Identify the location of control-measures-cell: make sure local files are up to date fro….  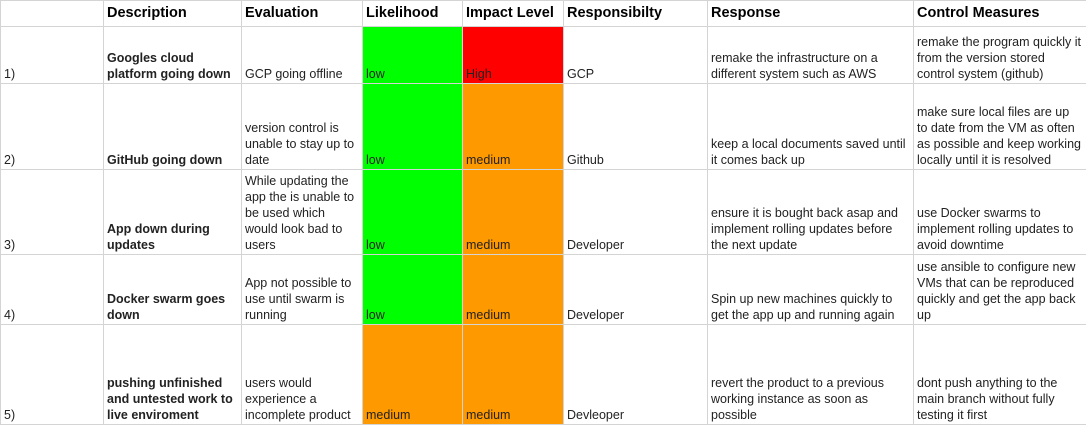
(1000, 127).